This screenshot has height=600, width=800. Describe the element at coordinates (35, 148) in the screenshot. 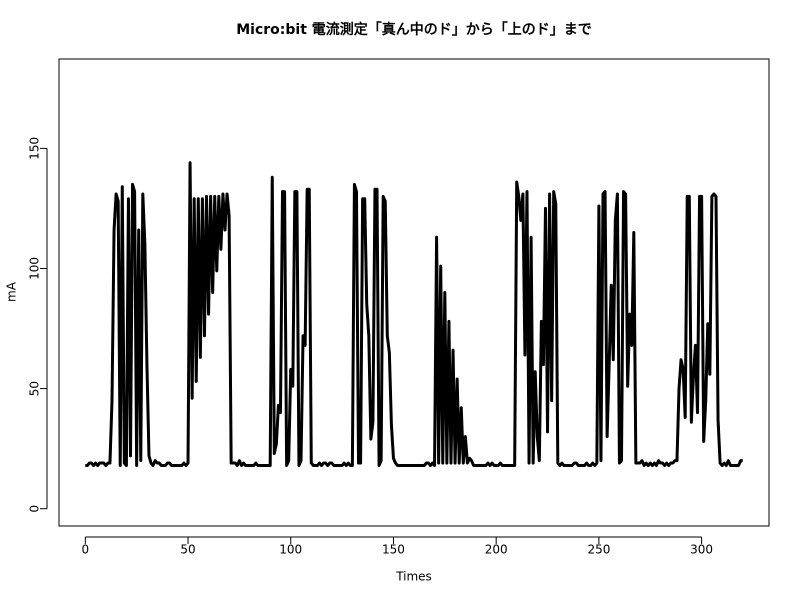

I see `y-tick-label: 150` at that location.